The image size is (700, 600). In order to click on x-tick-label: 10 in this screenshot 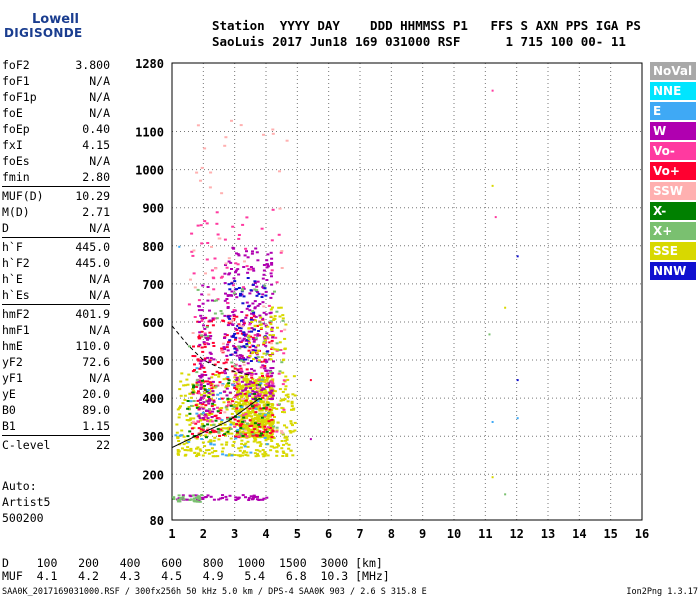, I will do `click(454, 534)`.